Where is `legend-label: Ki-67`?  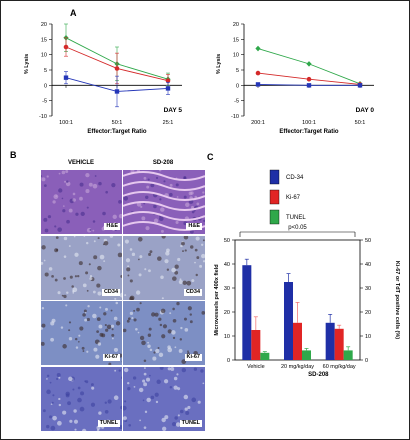 legend-label: Ki-67 is located at coordinates (293, 198).